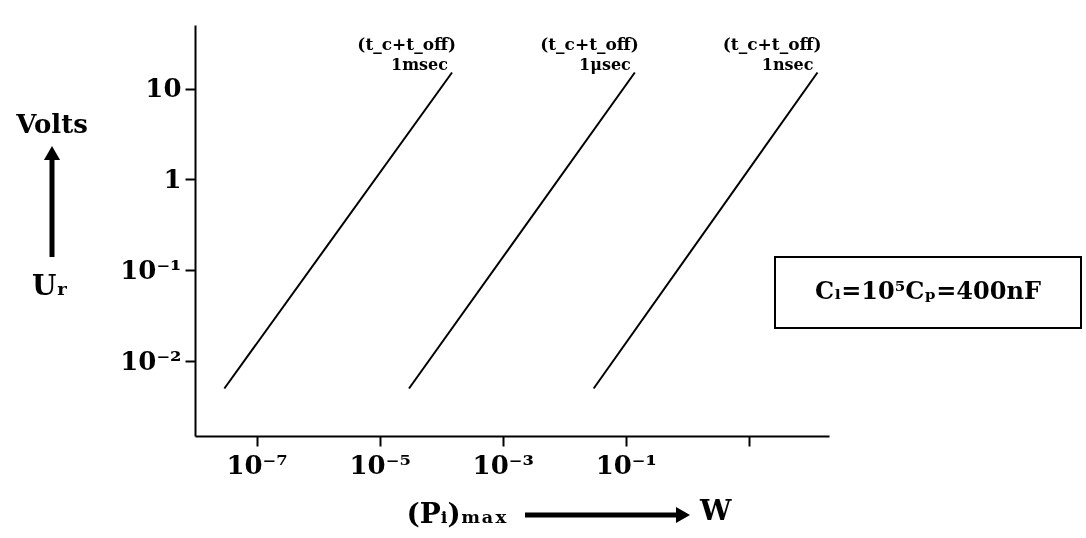 This screenshot has width=1086, height=538. Describe the element at coordinates (172, 178) in the screenshot. I see `y-tick-label: 1` at that location.